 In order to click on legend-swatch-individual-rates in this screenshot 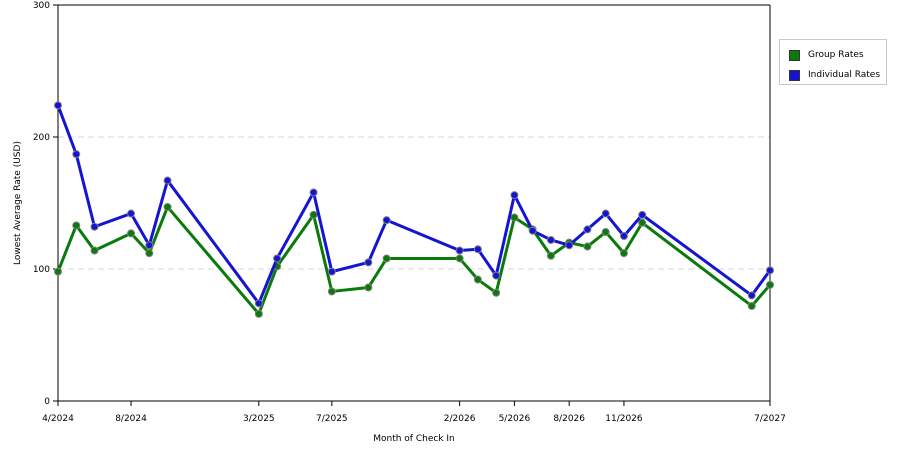, I will do `click(794, 75)`.